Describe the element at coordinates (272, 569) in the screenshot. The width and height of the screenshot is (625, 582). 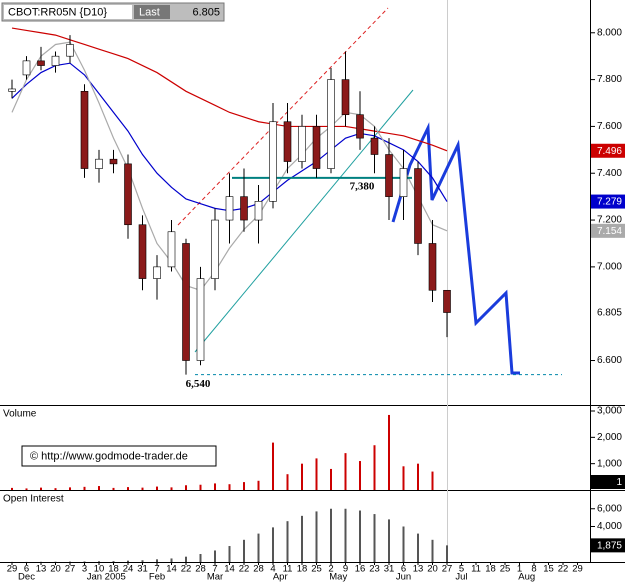
I see `x-tick-label: 4` at that location.